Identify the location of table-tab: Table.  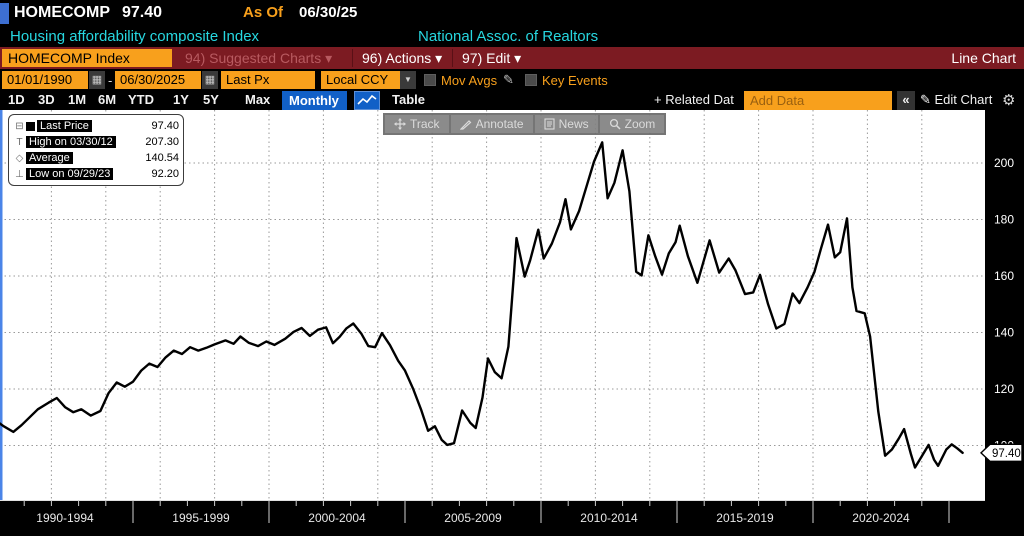
(408, 99).